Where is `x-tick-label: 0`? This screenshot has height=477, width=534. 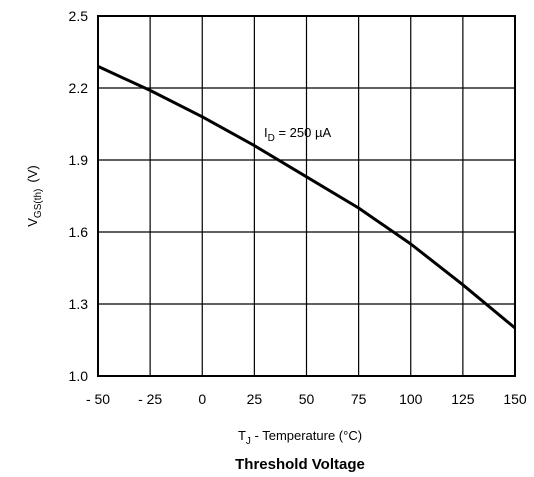
x-tick-label: 0 is located at coordinates (202, 399).